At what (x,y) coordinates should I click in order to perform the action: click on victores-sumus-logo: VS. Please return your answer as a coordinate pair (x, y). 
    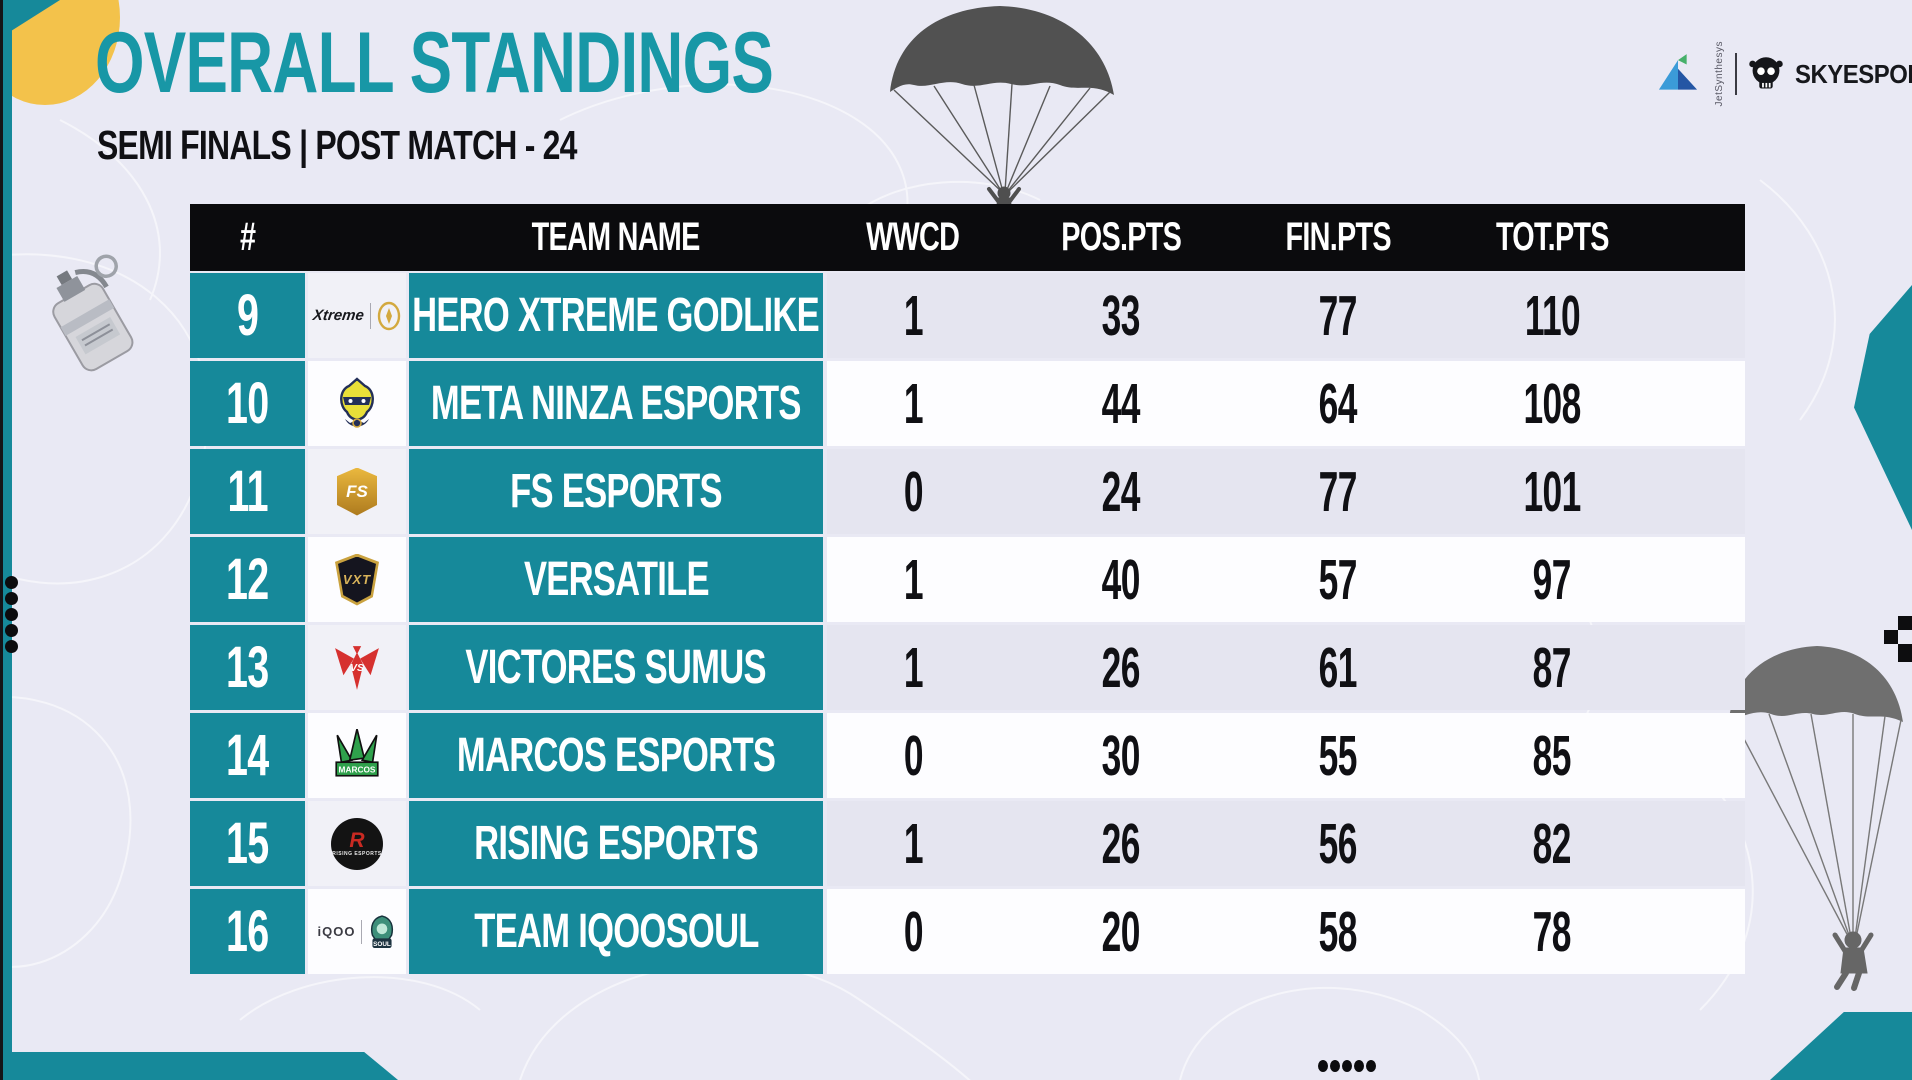
    Looking at the image, I should click on (357, 667).